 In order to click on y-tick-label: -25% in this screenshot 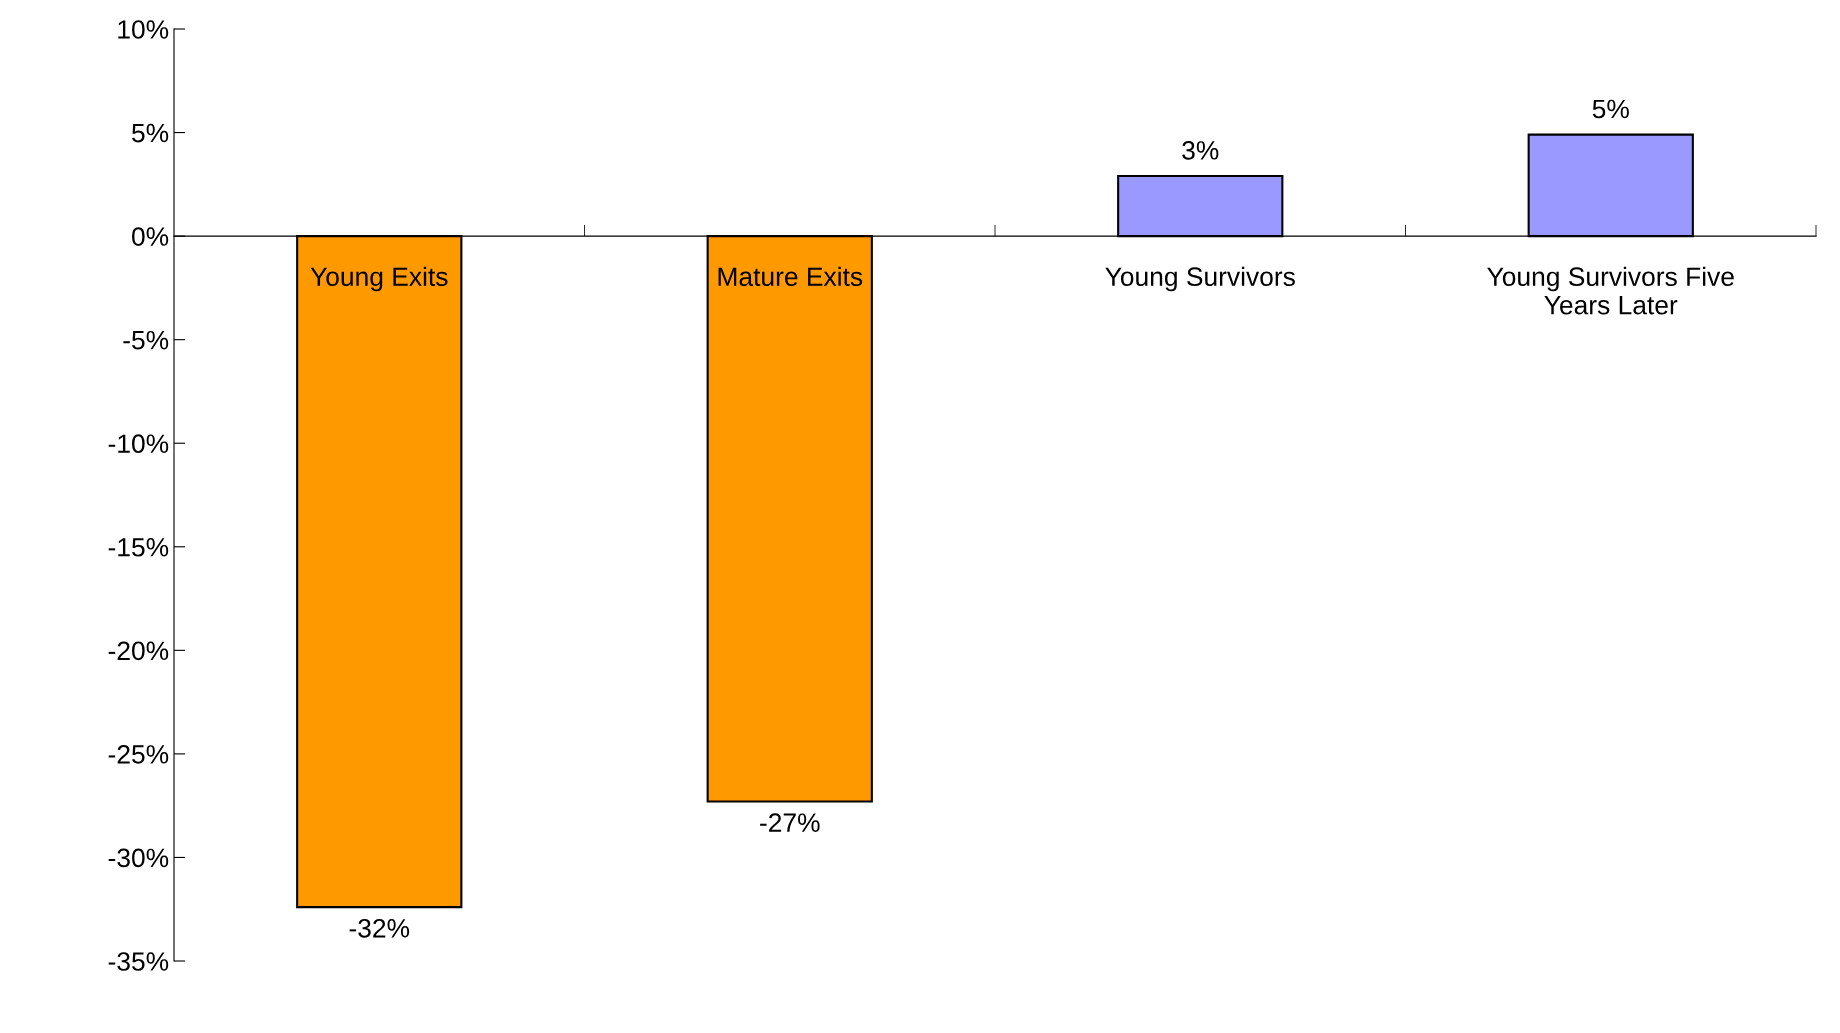, I will do `click(138, 754)`.